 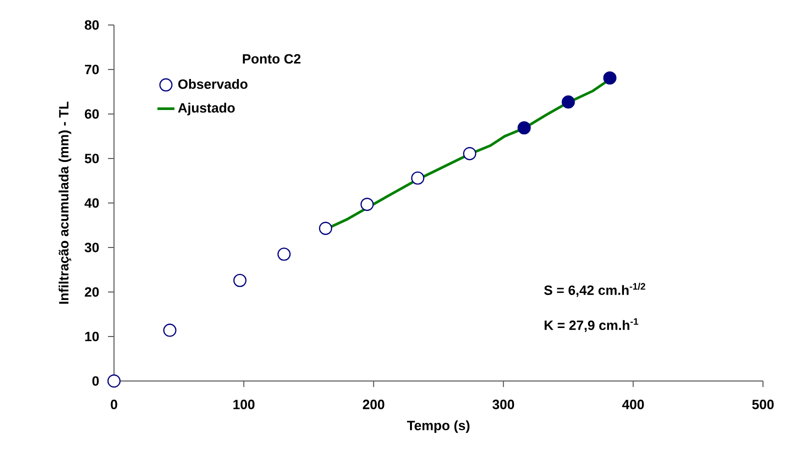 I want to click on y-tick-label: 0, so click(x=95, y=381).